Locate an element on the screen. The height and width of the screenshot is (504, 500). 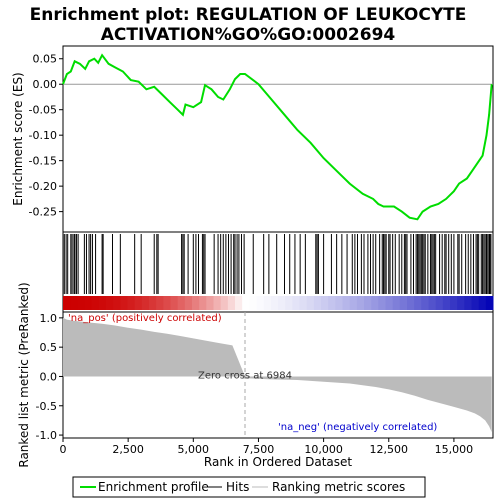
x-tick-label: 10,000 is located at coordinates (323, 449).